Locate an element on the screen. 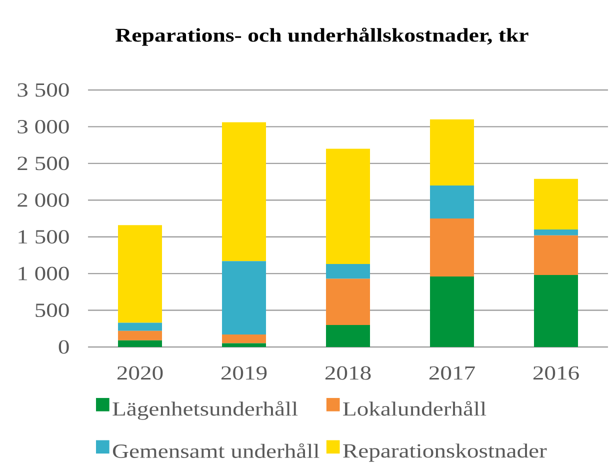 The width and height of the screenshot is (615, 473). legend-label: Lokalunderhåll is located at coordinates (414, 408).